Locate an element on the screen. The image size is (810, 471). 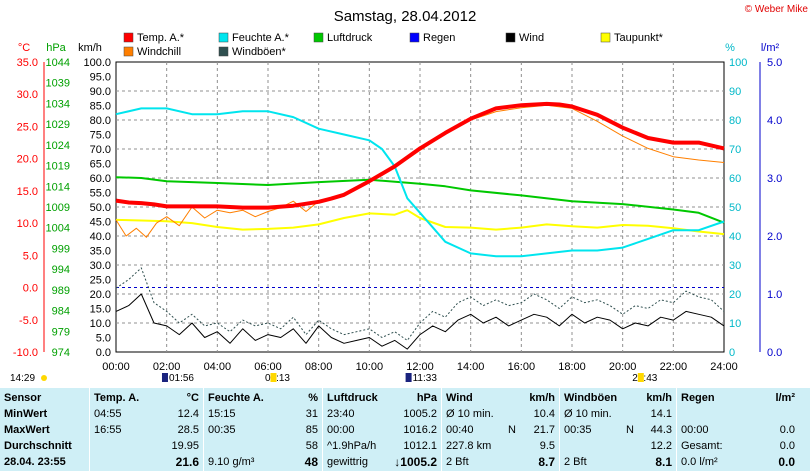
humidity-header: Feuchte A. is located at coordinates (236, 398).